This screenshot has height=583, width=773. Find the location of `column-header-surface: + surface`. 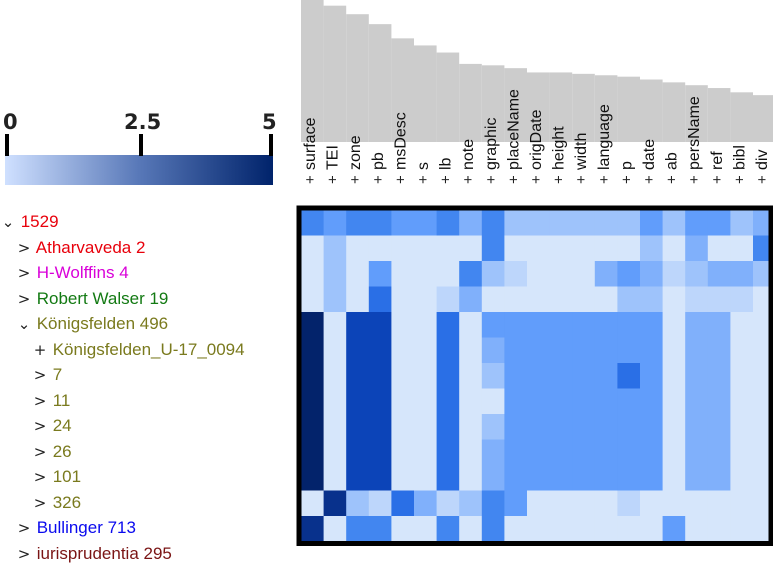

column-header-surface: + surface is located at coordinates (310, 150).